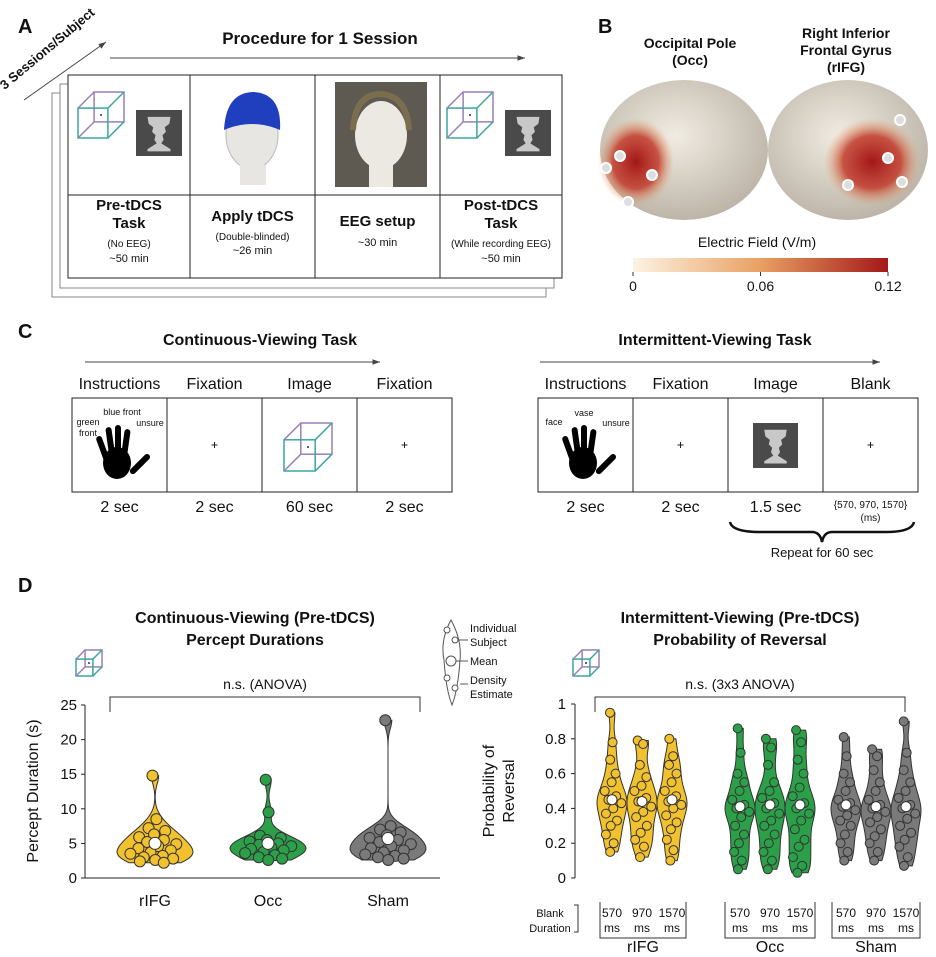 The height and width of the screenshot is (957, 936). I want to click on group-label: Sham, so click(876, 947).